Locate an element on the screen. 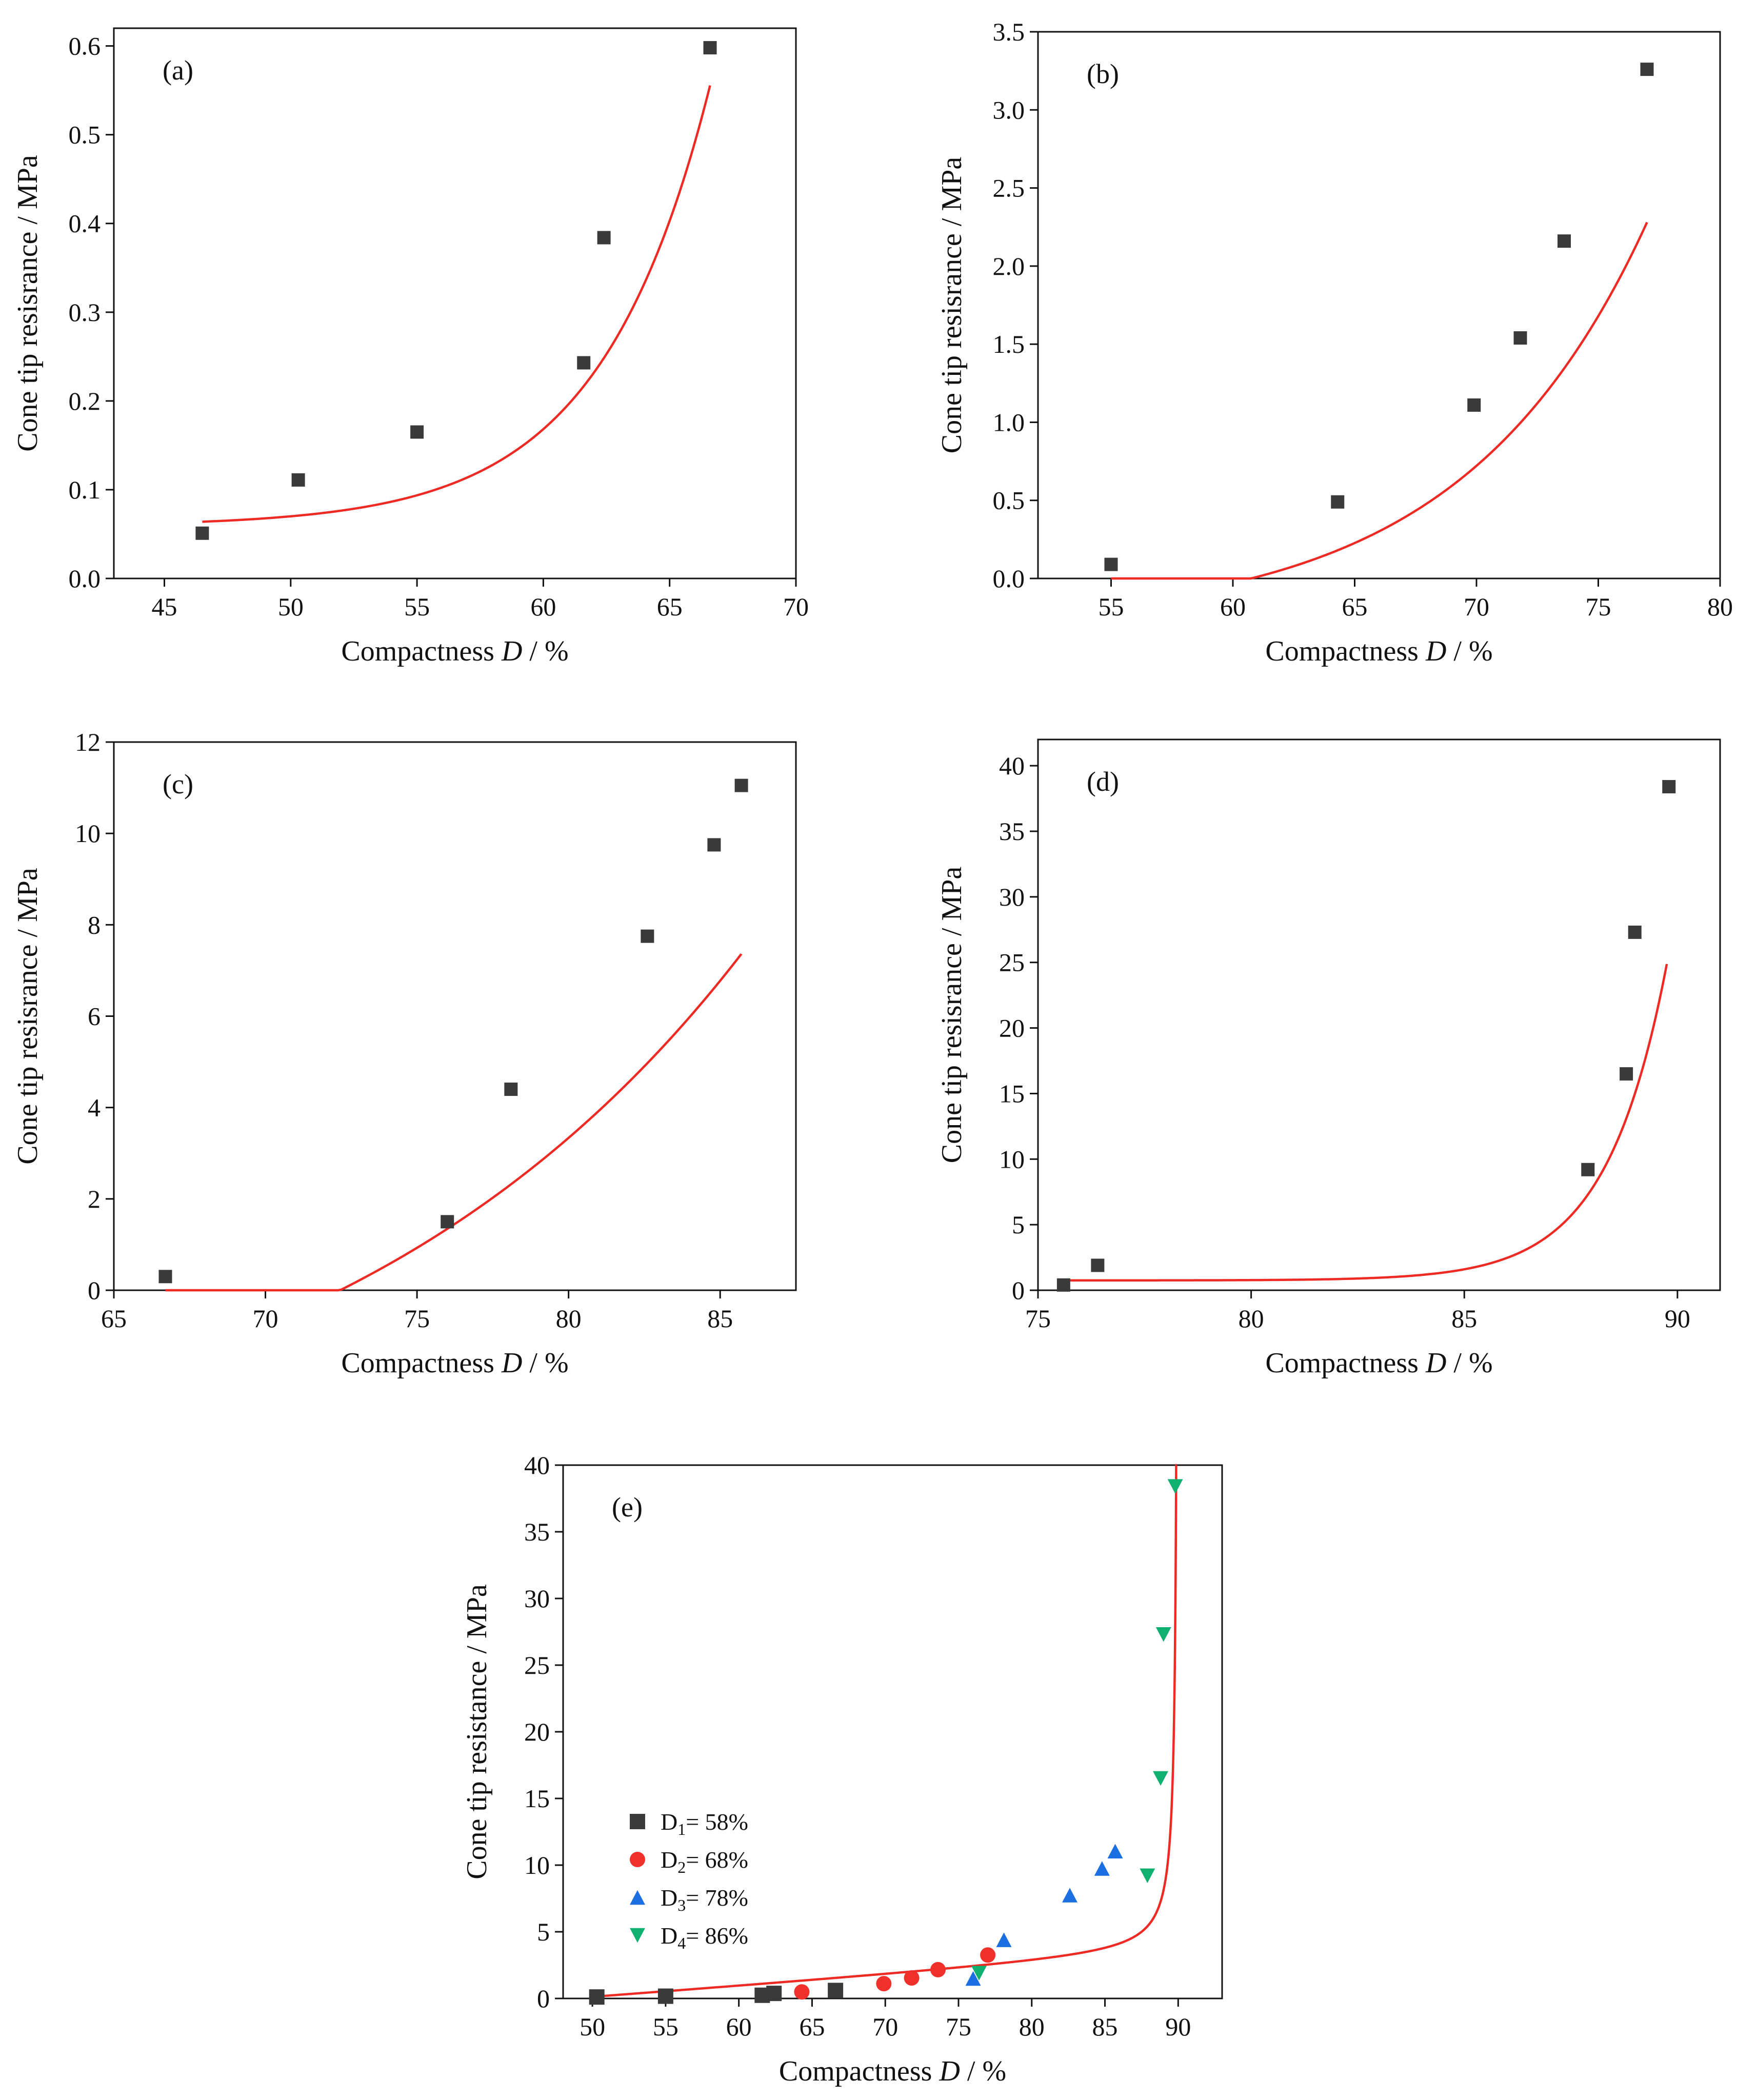  legend-entry: D3= 78% is located at coordinates (704, 1899).